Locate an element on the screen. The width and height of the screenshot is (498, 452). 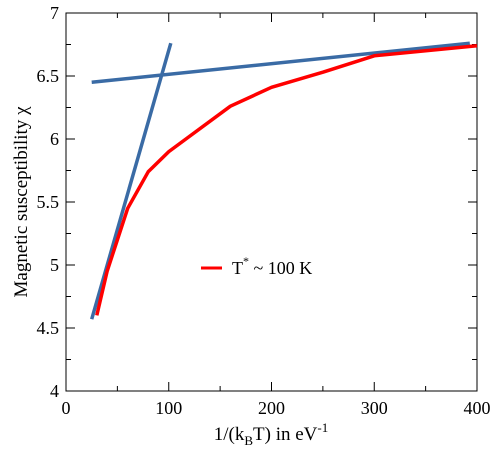
x-axis-label: 1/(kBT) in eV-1 is located at coordinates (271, 434).